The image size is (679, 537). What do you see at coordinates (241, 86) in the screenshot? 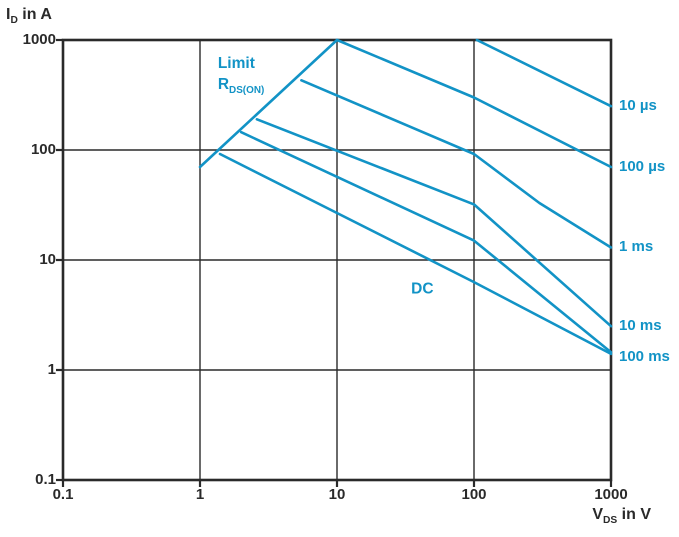
I see `limit-label-line2: RDS(ON)` at bounding box center [241, 86].